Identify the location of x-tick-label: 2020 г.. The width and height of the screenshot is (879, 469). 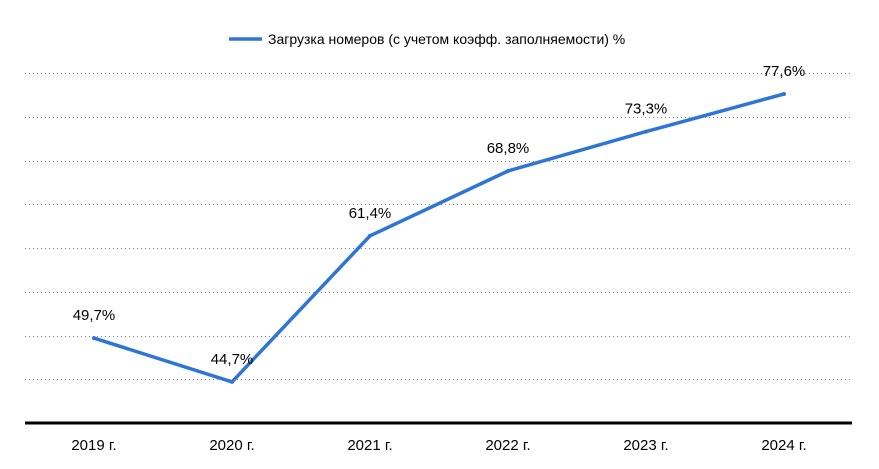
(231, 445).